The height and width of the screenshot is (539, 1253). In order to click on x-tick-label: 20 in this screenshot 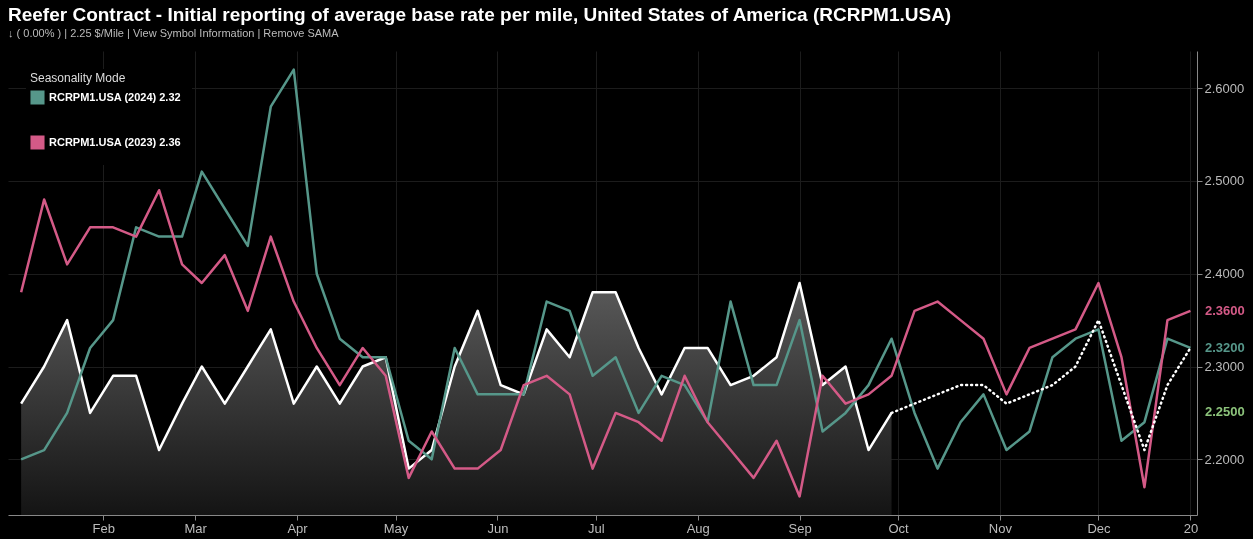, I will do `click(1191, 528)`.